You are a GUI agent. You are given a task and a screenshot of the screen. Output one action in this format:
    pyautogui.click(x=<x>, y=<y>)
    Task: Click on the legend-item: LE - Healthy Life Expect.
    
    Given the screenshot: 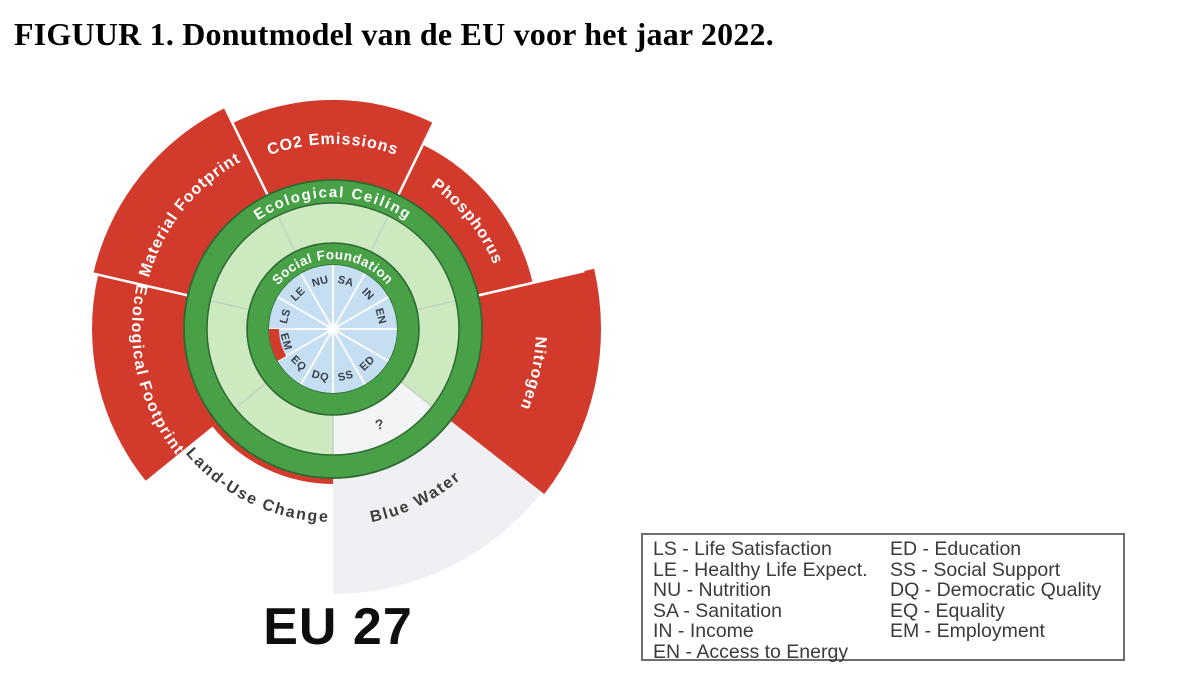 What is the action you would take?
    pyautogui.click(x=760, y=569)
    